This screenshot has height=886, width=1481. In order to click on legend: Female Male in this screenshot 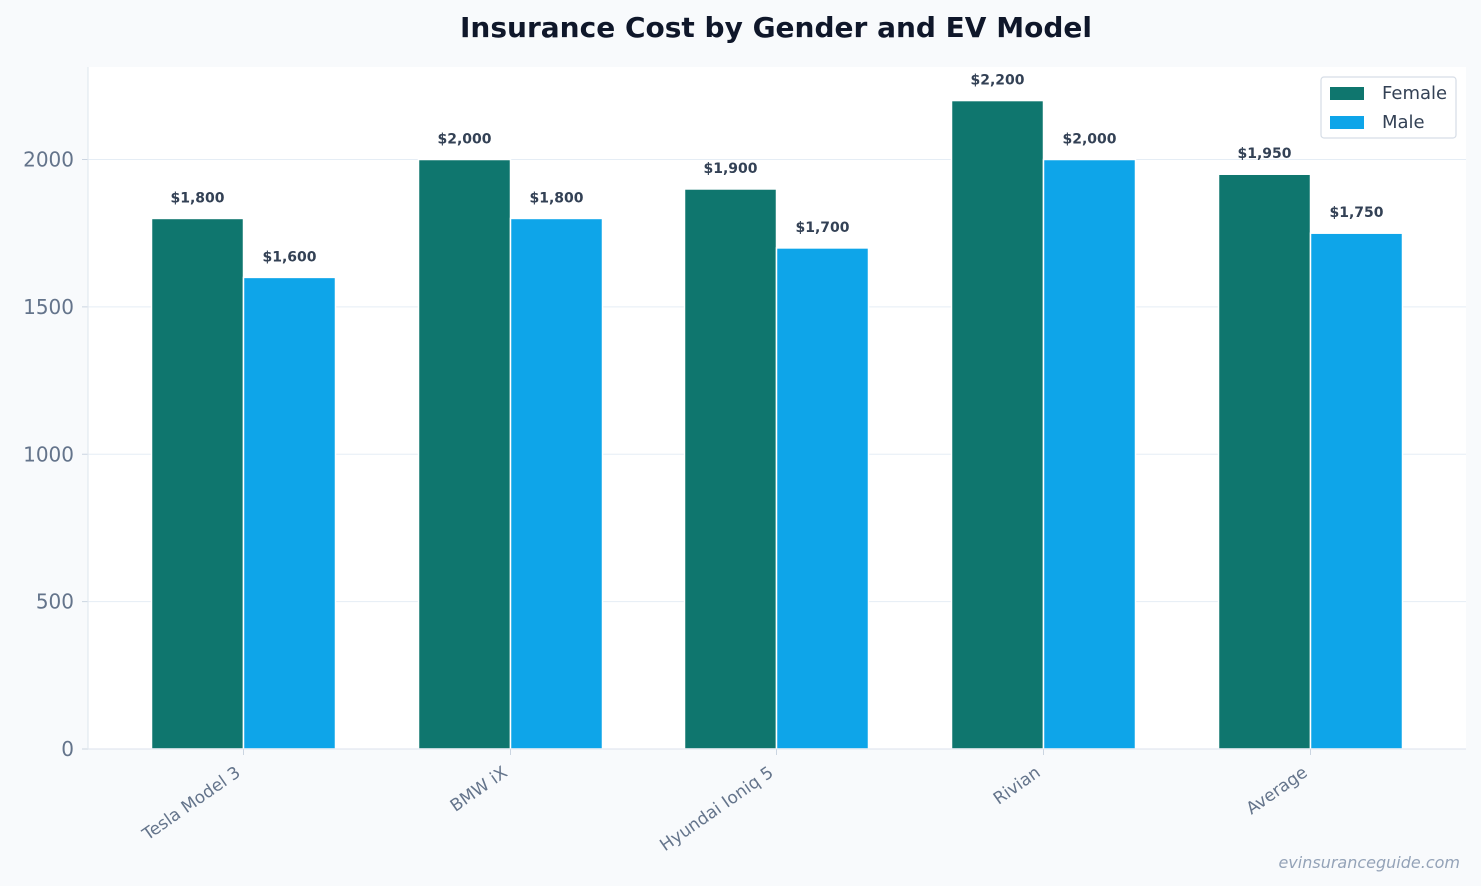, I will do `click(1388, 107)`.